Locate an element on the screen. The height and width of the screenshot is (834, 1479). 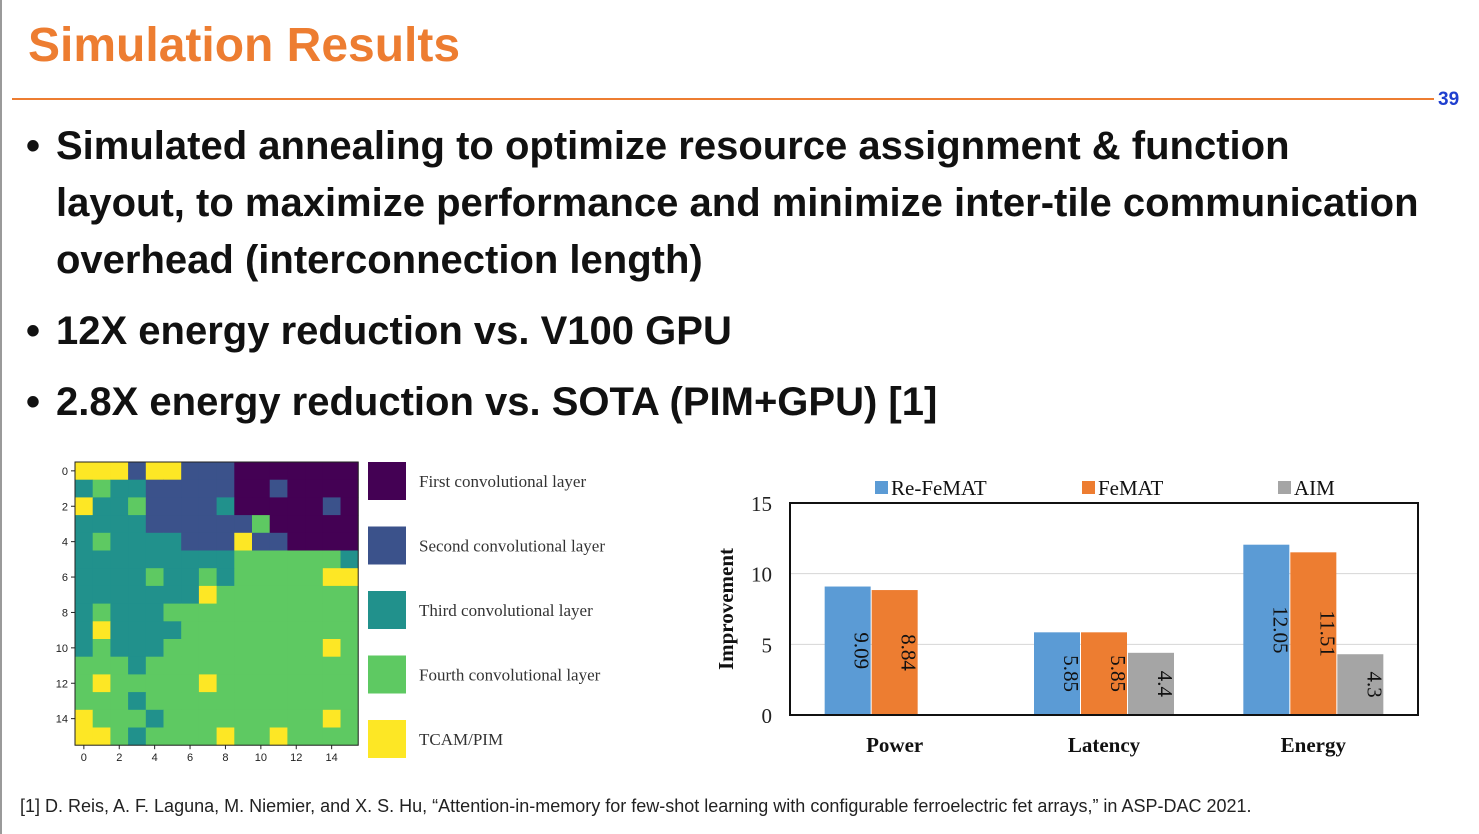
heatmap-y-tick-label: 2 is located at coordinates (65, 507).